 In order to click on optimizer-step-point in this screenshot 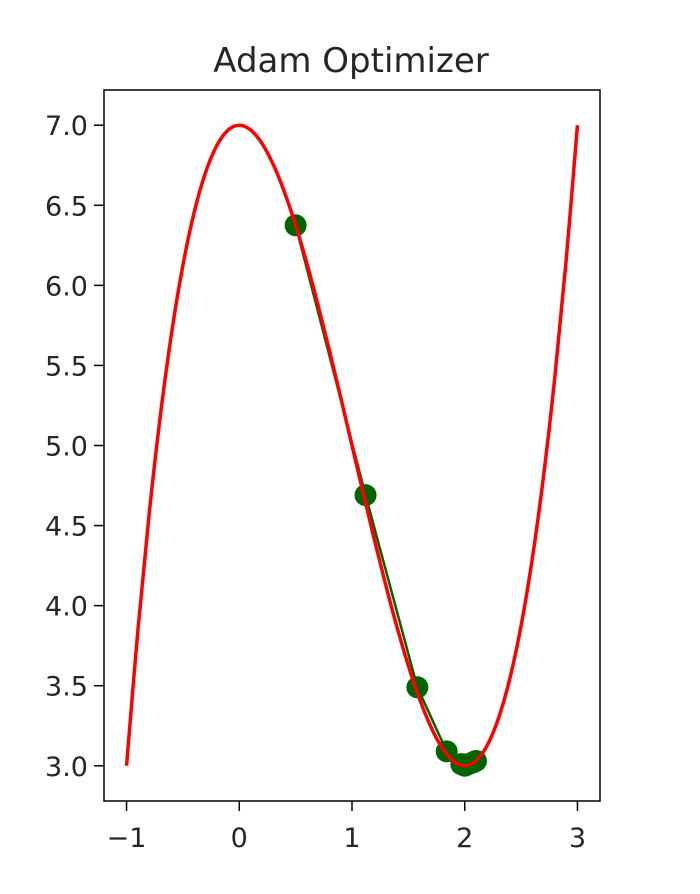, I will do `click(365, 495)`.